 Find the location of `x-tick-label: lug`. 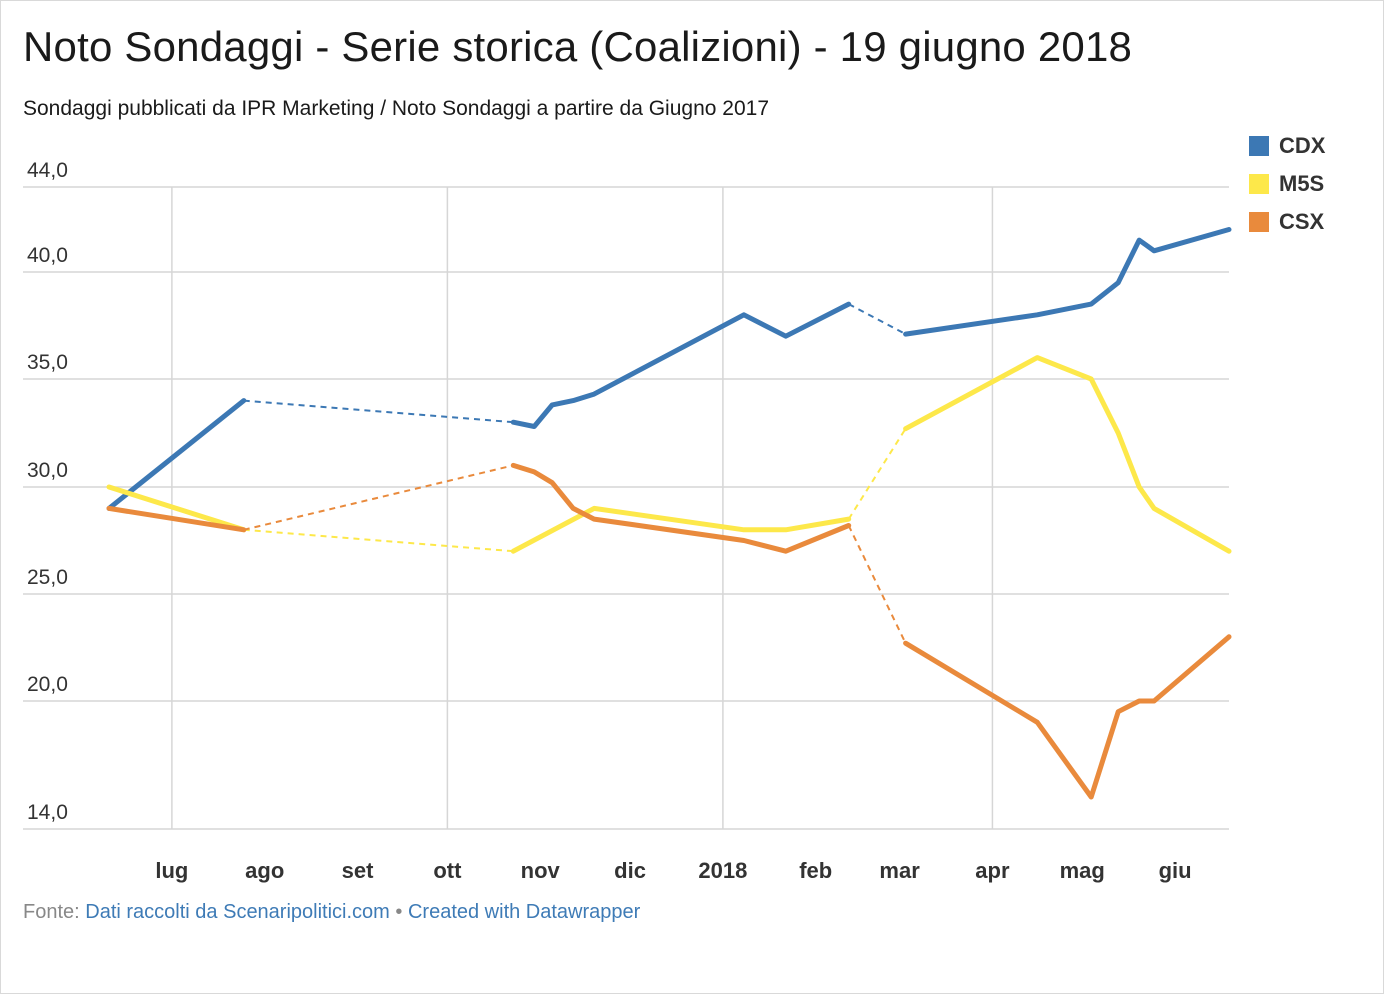

x-tick-label: lug is located at coordinates (171, 870).